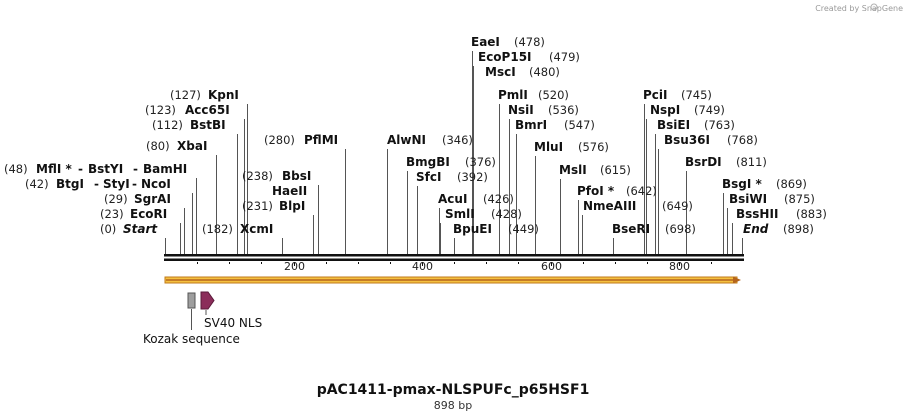  Describe the element at coordinates (453, 405) in the screenshot. I see `construct-length: 898 bp` at that location.